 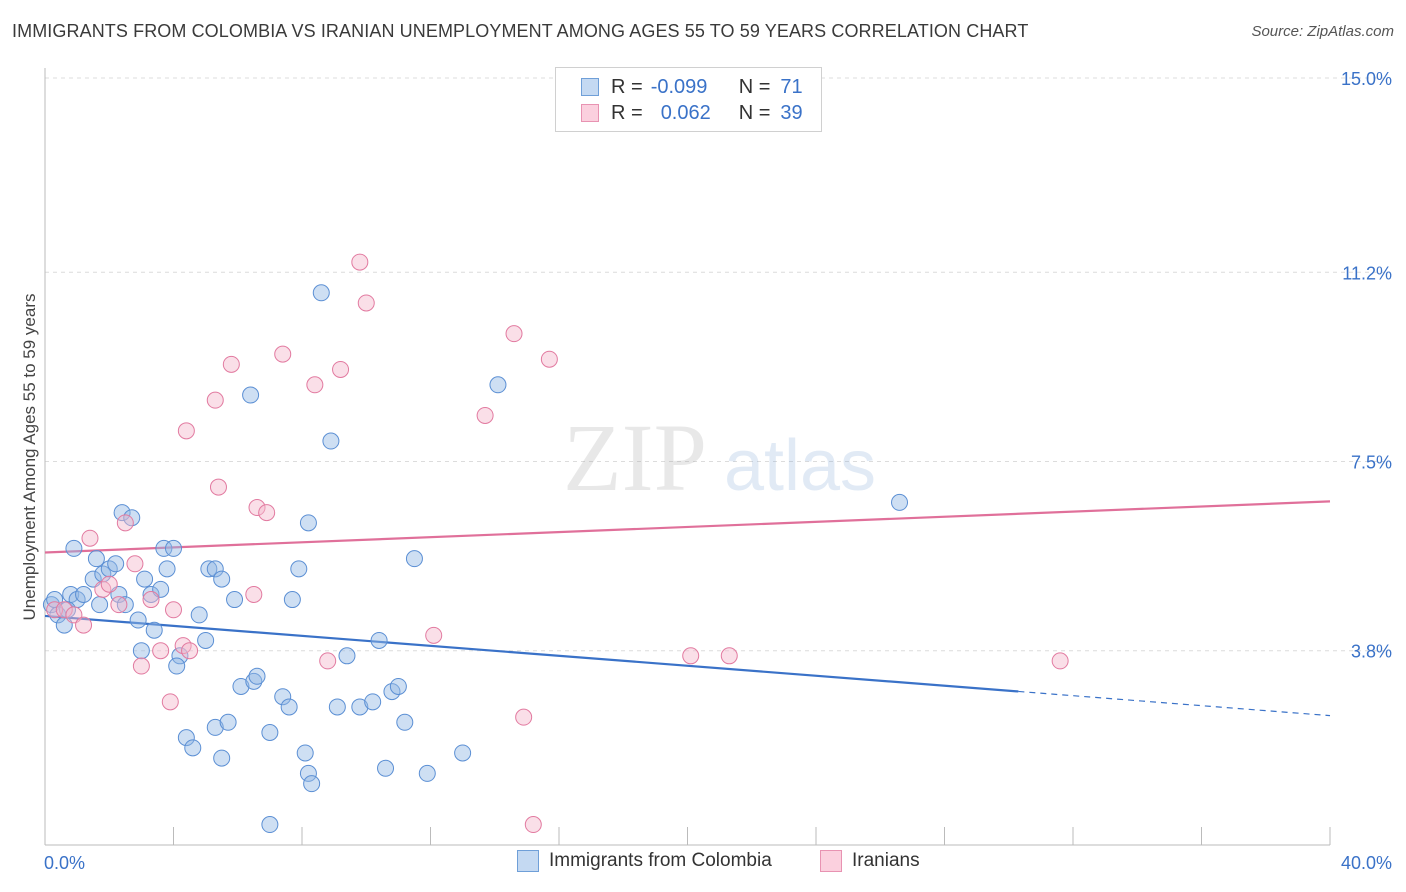 I want to click on bottom-legend-colombia: Immigrants from Colombia, so click(x=644, y=861).